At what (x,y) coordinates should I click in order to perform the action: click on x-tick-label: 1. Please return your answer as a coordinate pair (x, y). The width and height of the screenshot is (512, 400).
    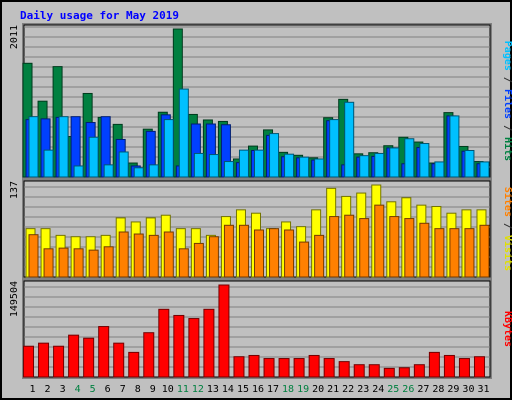
    Looking at the image, I should click on (33, 389).